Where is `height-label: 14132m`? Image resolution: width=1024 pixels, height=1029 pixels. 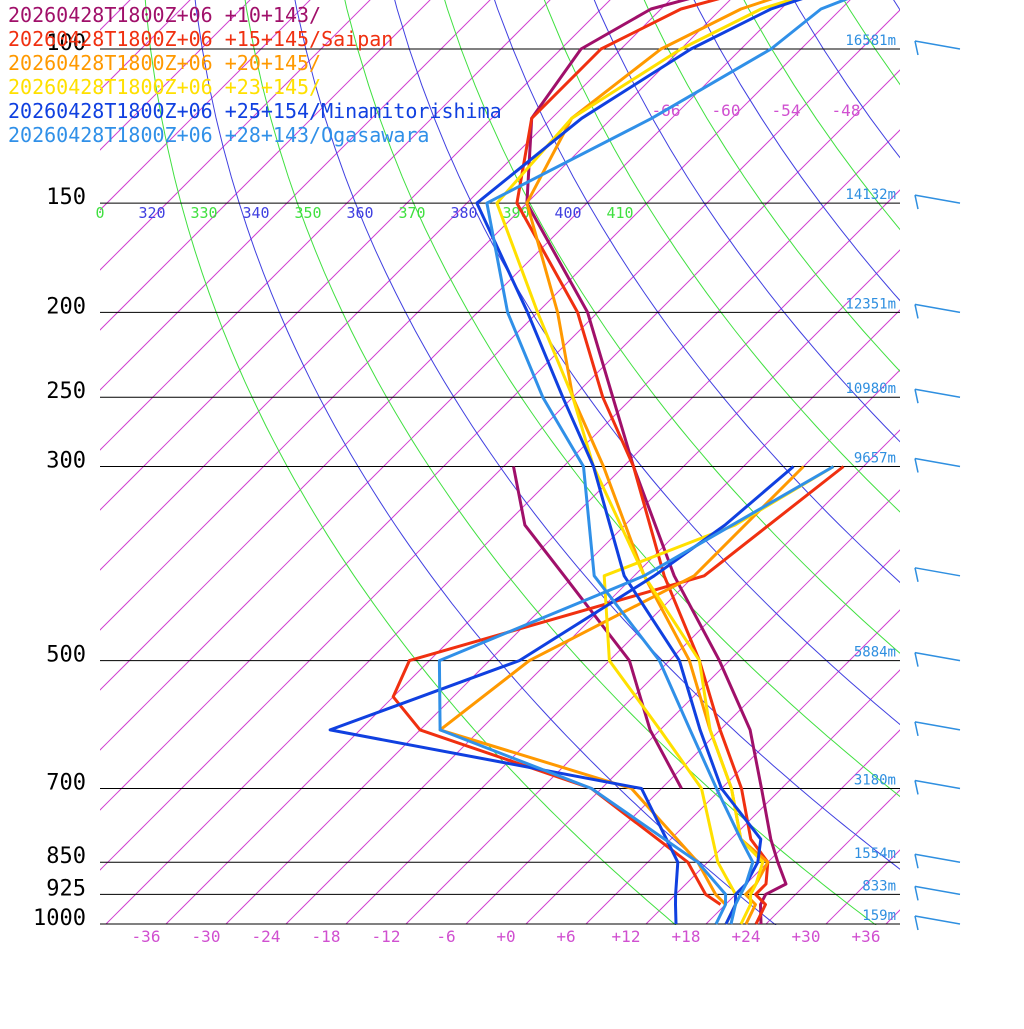 height-label: 14132m is located at coordinates (870, 195).